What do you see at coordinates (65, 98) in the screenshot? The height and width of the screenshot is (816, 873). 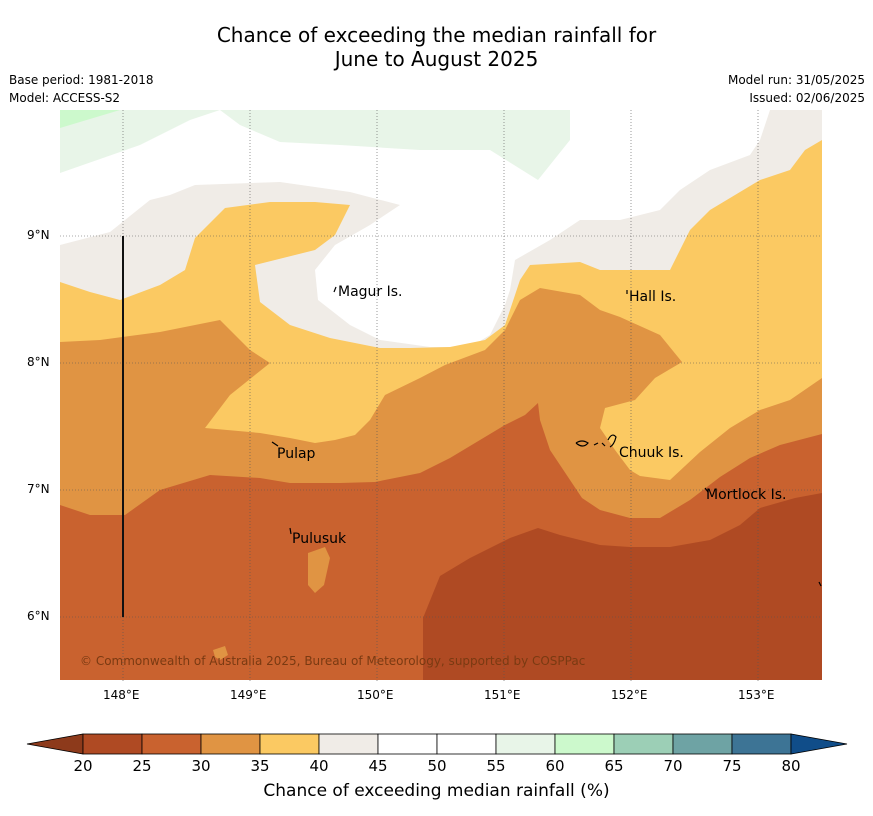 I see `model-name: Model: ACCESS-S2` at bounding box center [65, 98].